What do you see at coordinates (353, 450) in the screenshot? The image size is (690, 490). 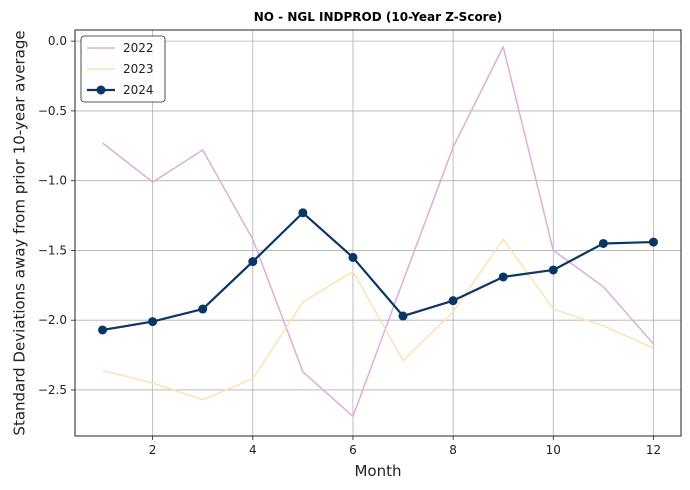 I see `x-tick-label: 6` at bounding box center [353, 450].